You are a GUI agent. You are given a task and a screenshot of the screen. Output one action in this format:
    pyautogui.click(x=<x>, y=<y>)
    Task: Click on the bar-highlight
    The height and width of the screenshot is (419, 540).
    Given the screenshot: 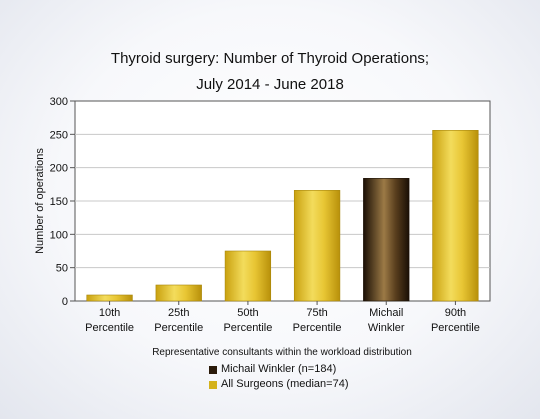 What is the action you would take?
    pyautogui.click(x=386, y=240)
    